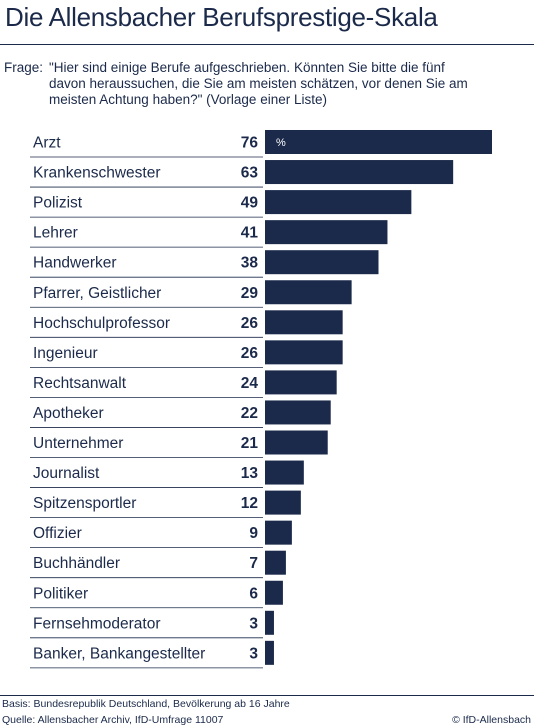  I want to click on footer-copyright: © IfD-Allensbach, so click(491, 720).